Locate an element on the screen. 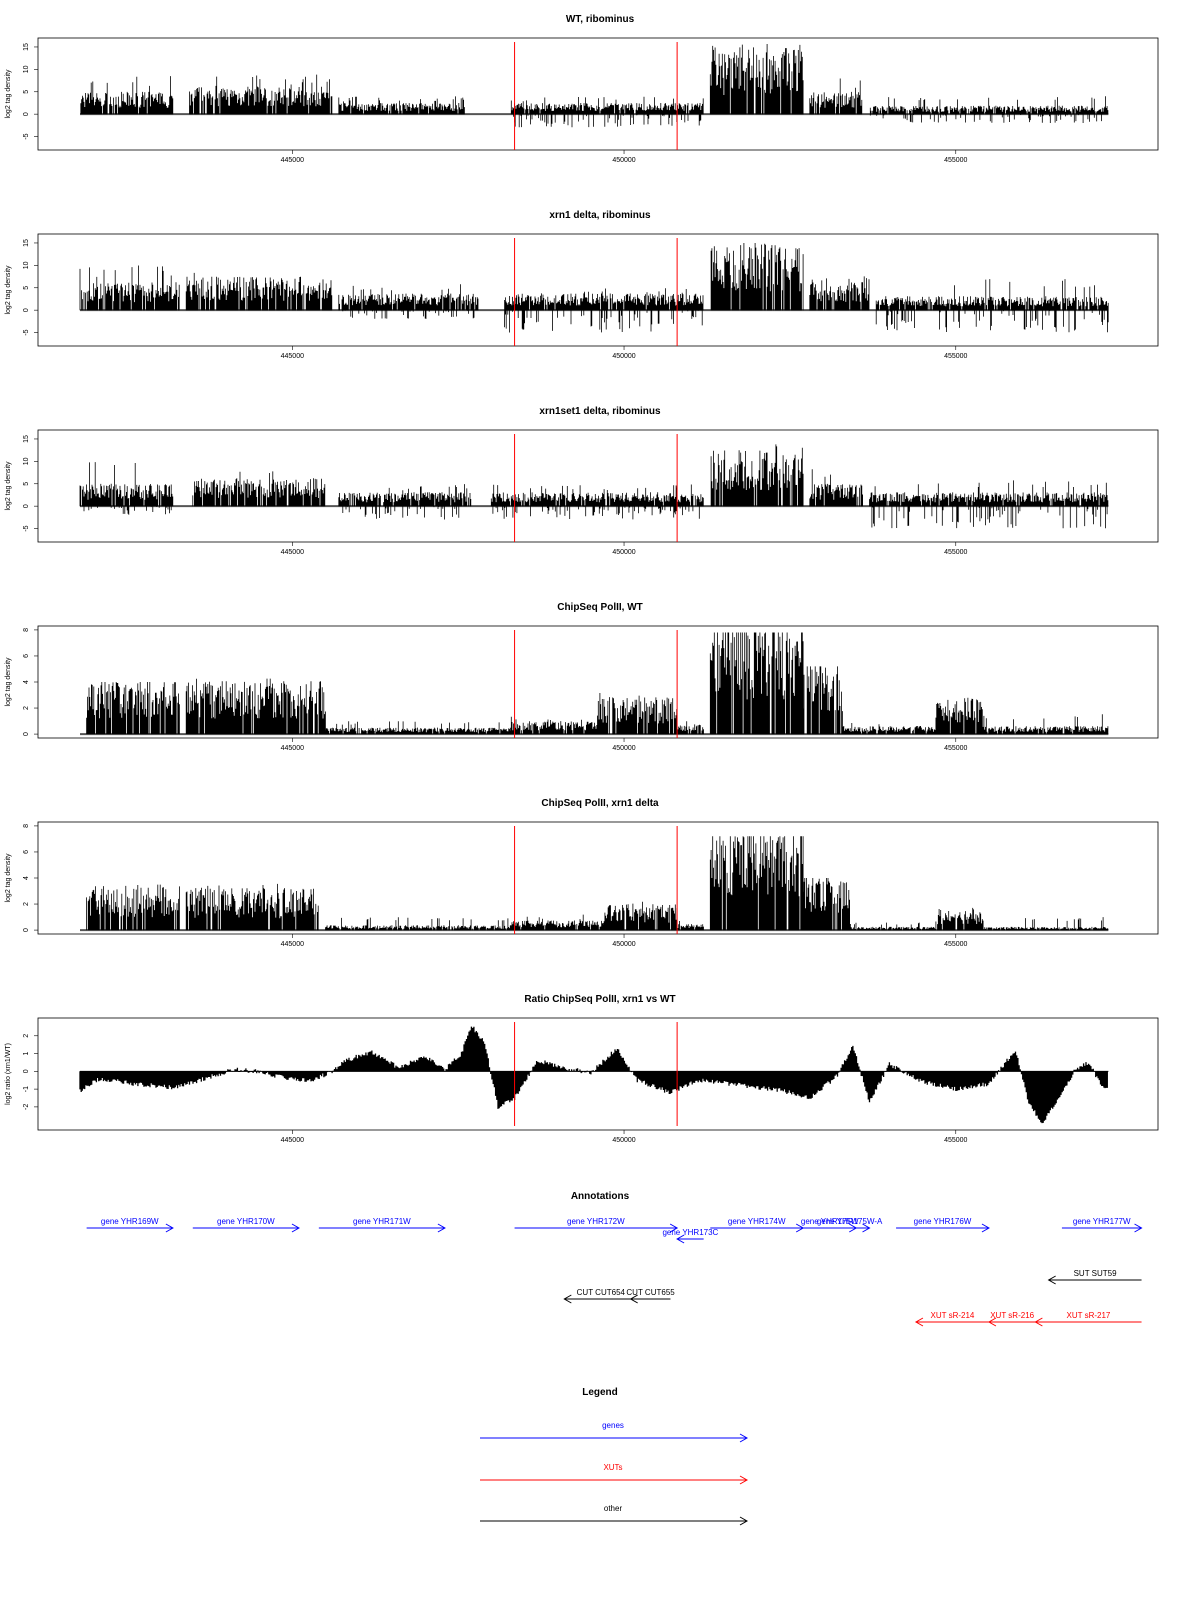 The width and height of the screenshot is (1200, 1600). feature-label: gene YHR176W is located at coordinates (943, 1221).